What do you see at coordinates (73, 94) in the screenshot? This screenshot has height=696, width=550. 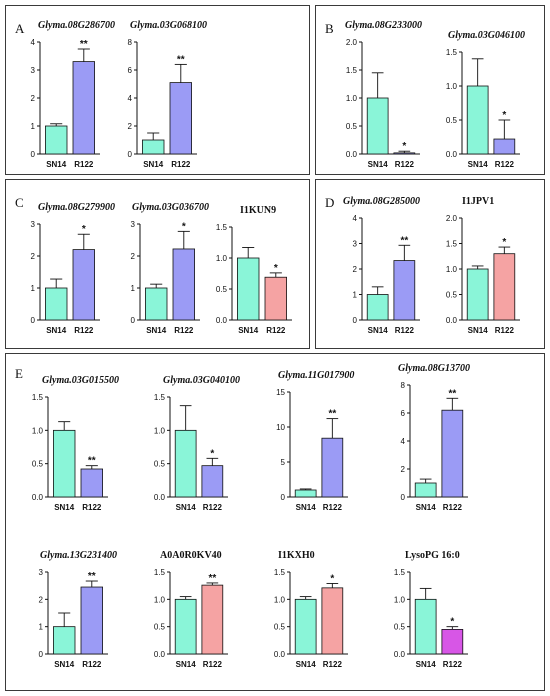 I see `bar-chart: Glyma.08G286700 0 1 2 3 4 SN14 ** R122` at bounding box center [73, 94].